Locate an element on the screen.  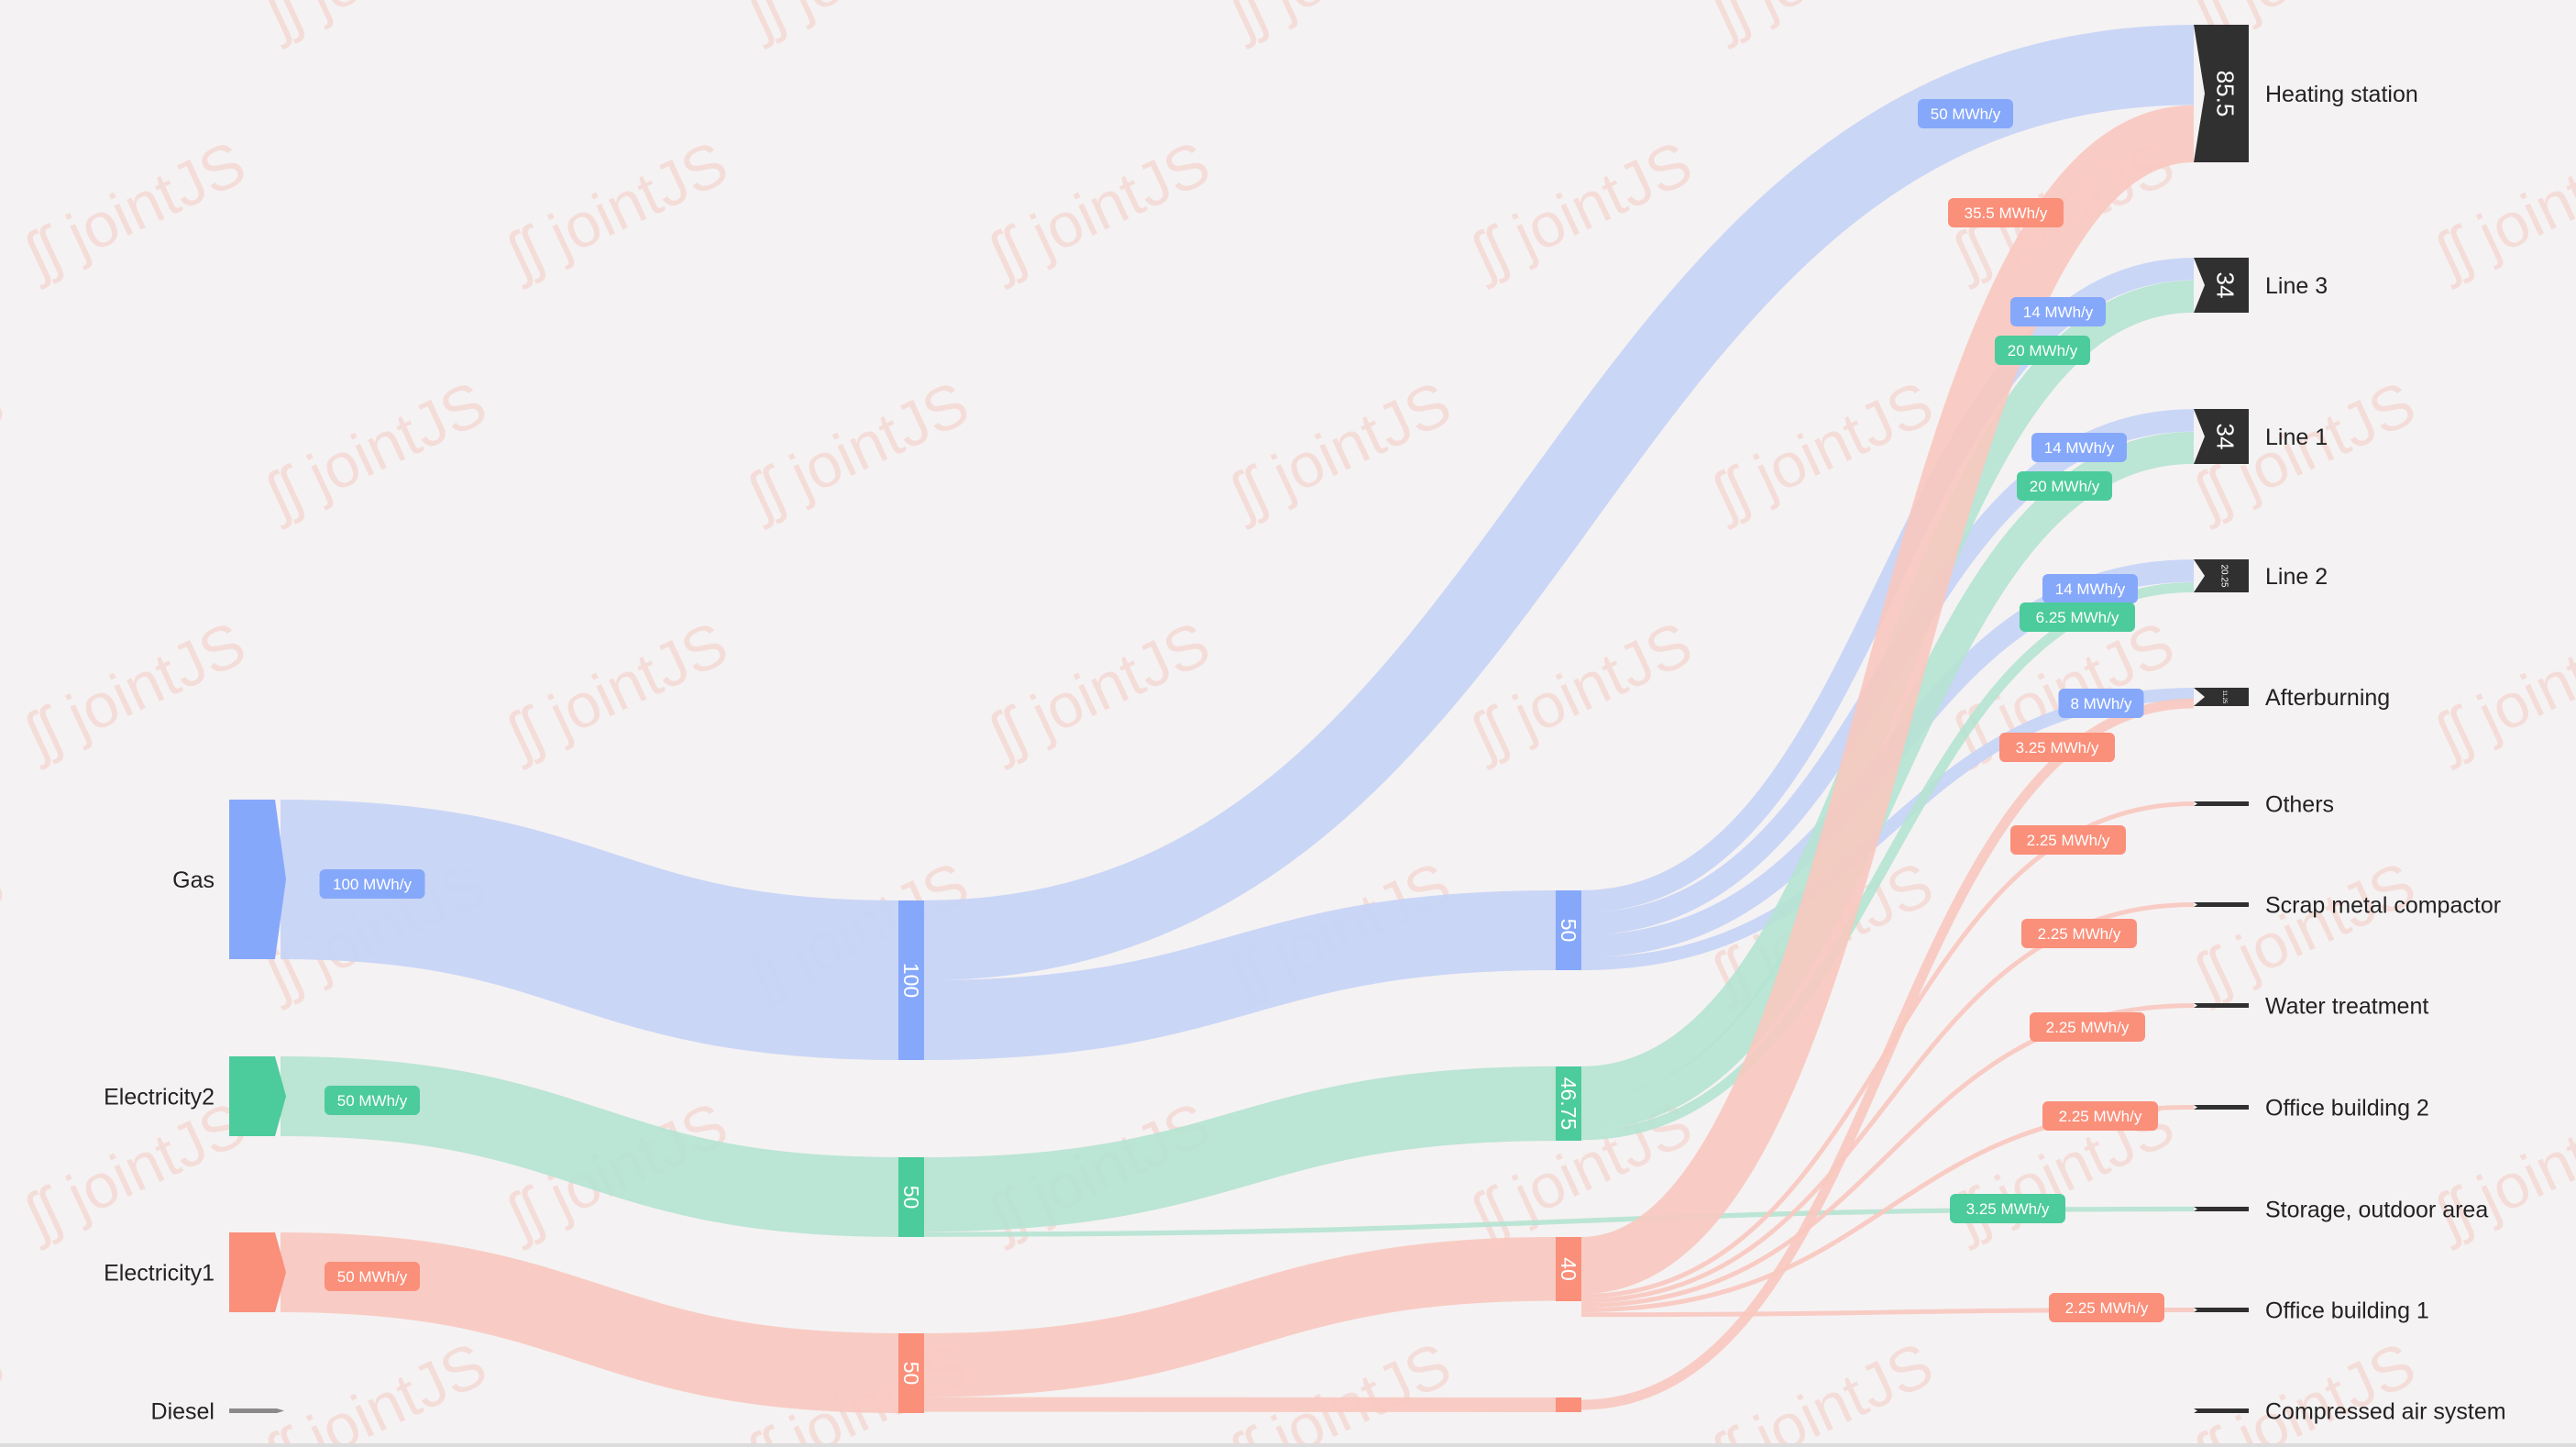
bottom-border is located at coordinates (1288, 1445).